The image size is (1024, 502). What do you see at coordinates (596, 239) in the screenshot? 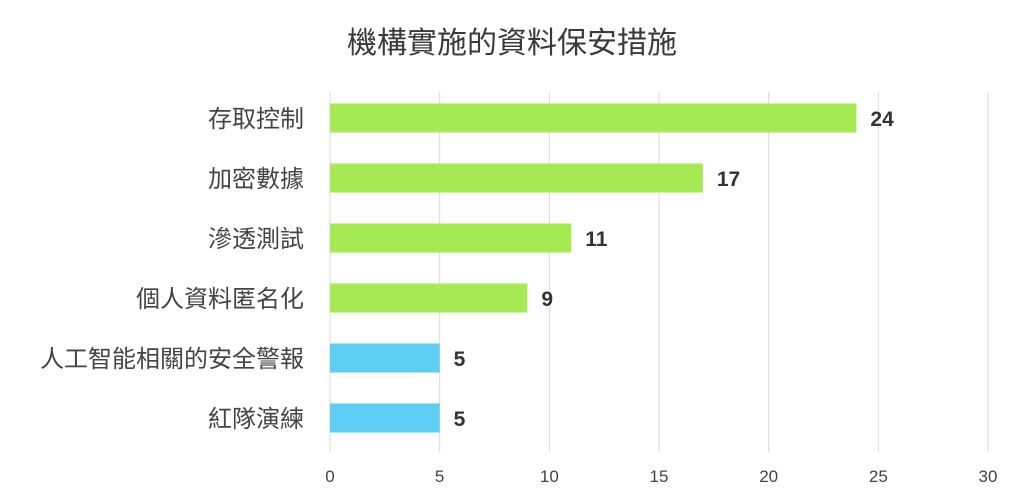
I see `data-label: 11` at bounding box center [596, 239].